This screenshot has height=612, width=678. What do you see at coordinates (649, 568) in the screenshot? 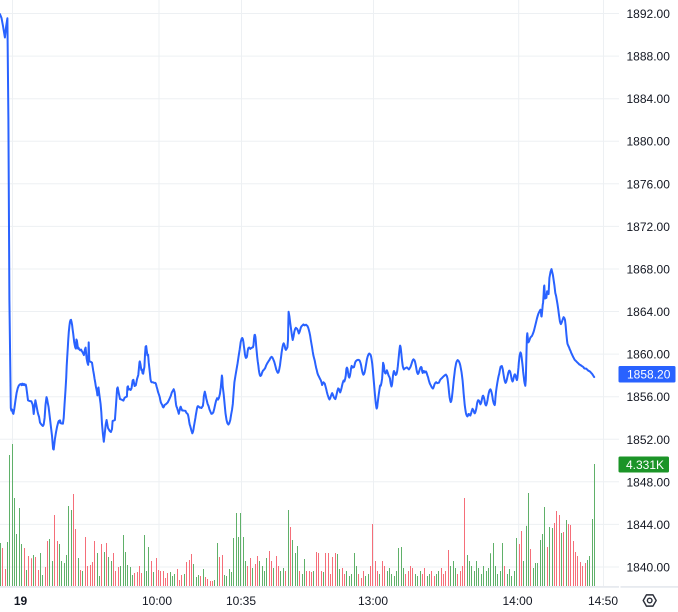
I see `svg-text: 1840.00` at bounding box center [649, 568].